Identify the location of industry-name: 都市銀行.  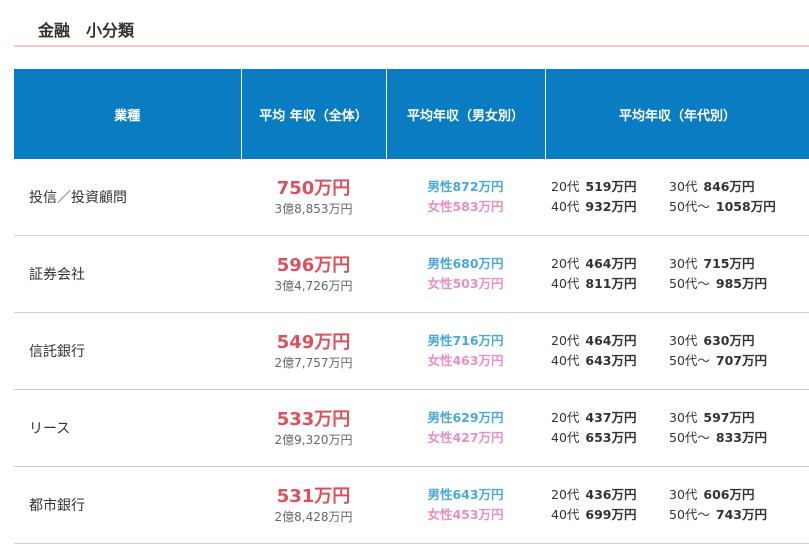
(127, 505).